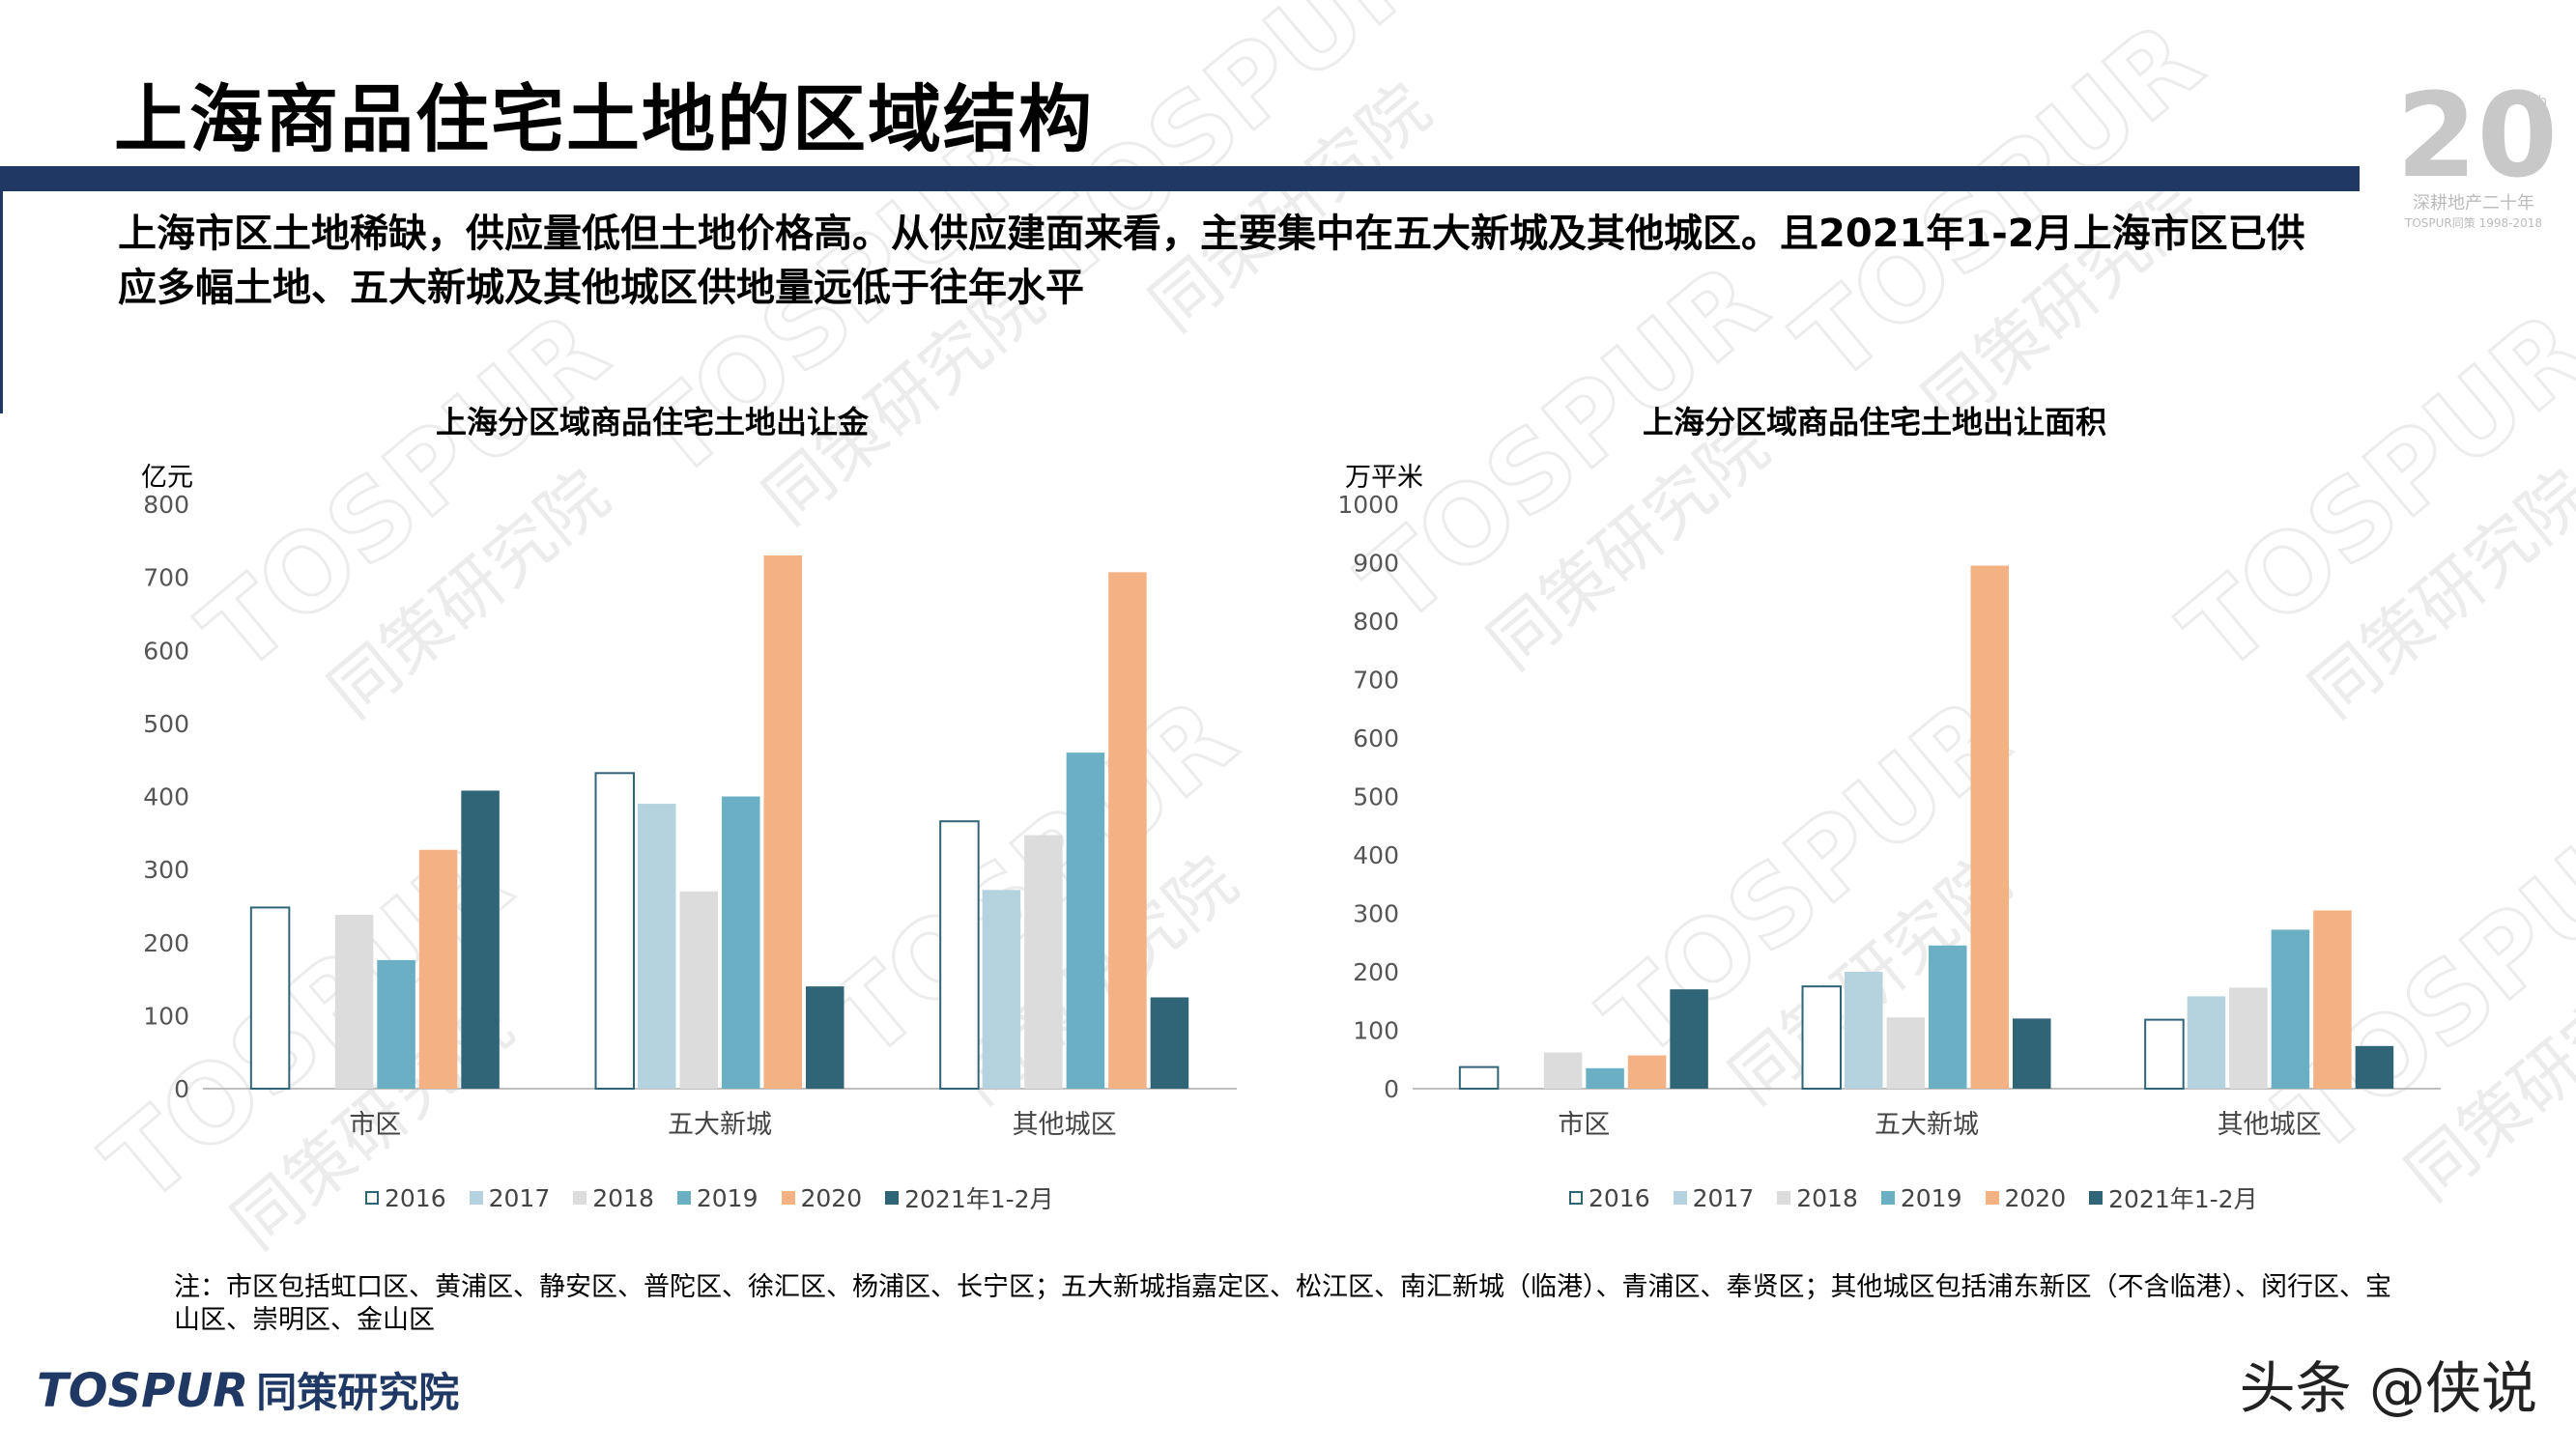 The image size is (2576, 1449). I want to click on anniversary-logo: 20 th 深耕地产二十年 TOSPUR同策 1998-2018, so click(2474, 161).